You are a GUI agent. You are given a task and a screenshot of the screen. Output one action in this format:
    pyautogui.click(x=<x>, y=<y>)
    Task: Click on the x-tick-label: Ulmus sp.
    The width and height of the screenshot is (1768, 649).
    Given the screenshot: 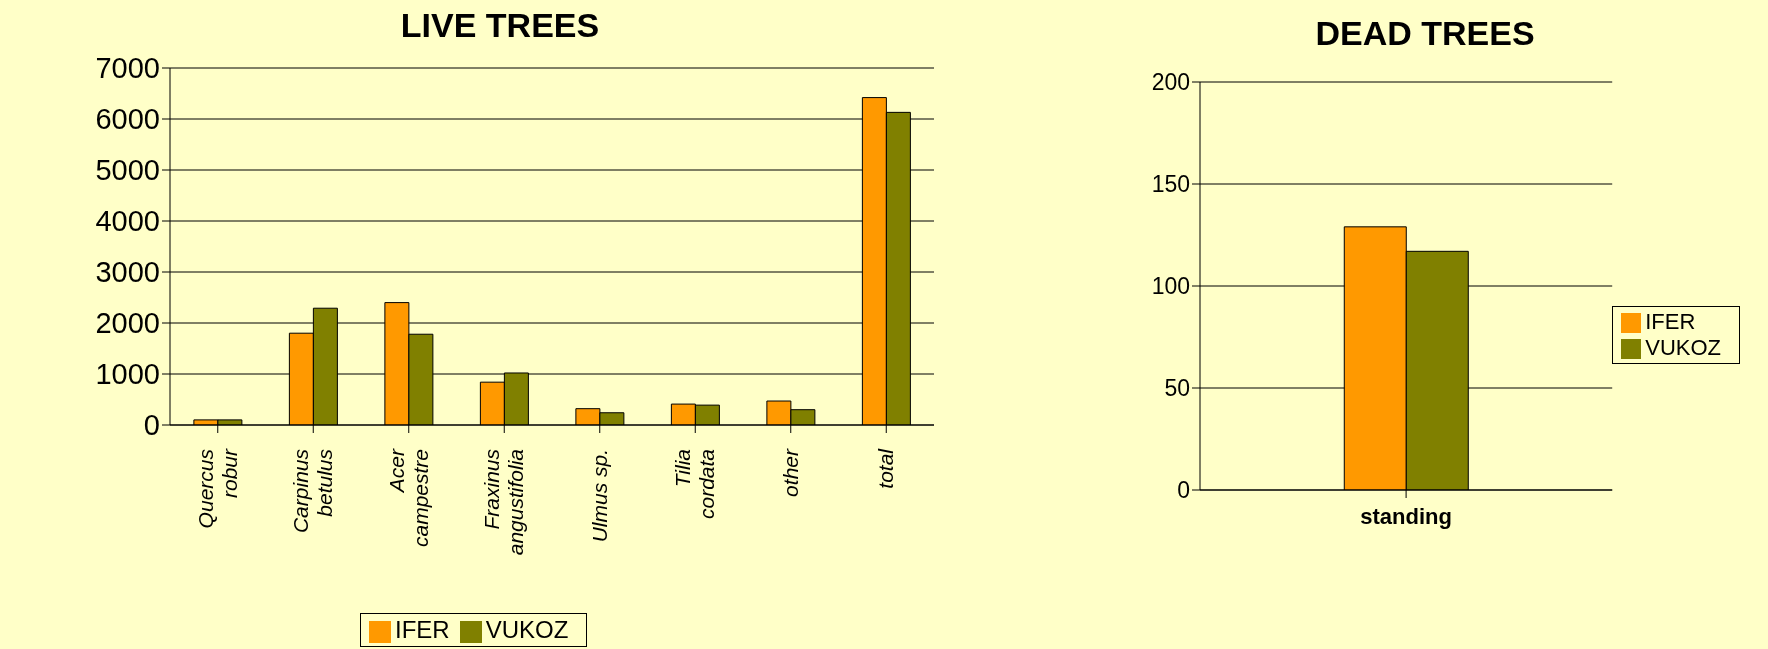 What is the action you would take?
    pyautogui.click(x=599, y=496)
    